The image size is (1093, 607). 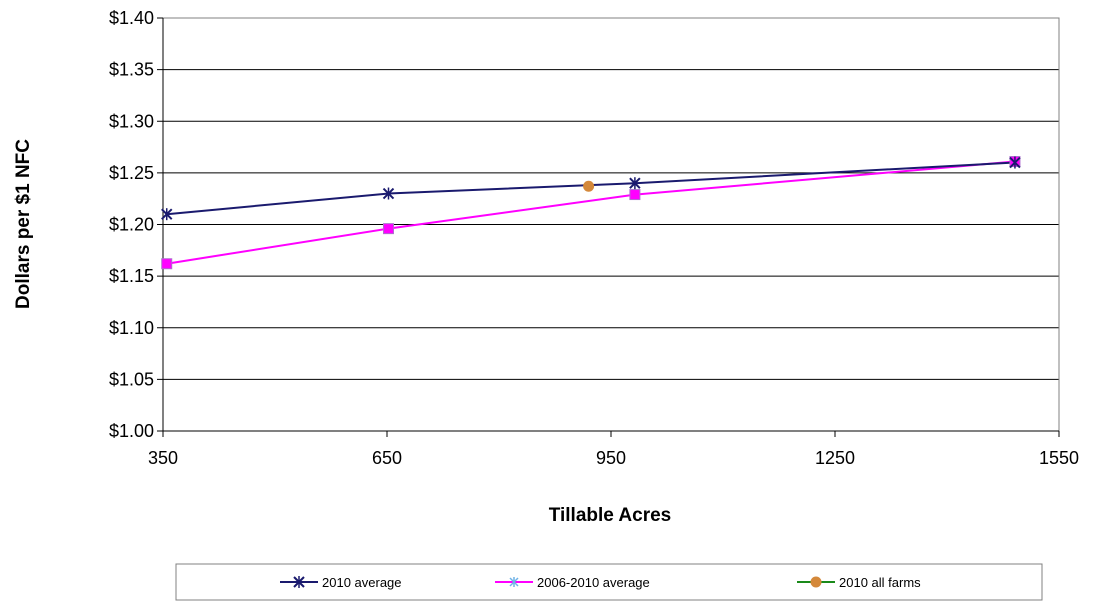 I want to click on y-tick-label: $1.05, so click(x=131, y=379).